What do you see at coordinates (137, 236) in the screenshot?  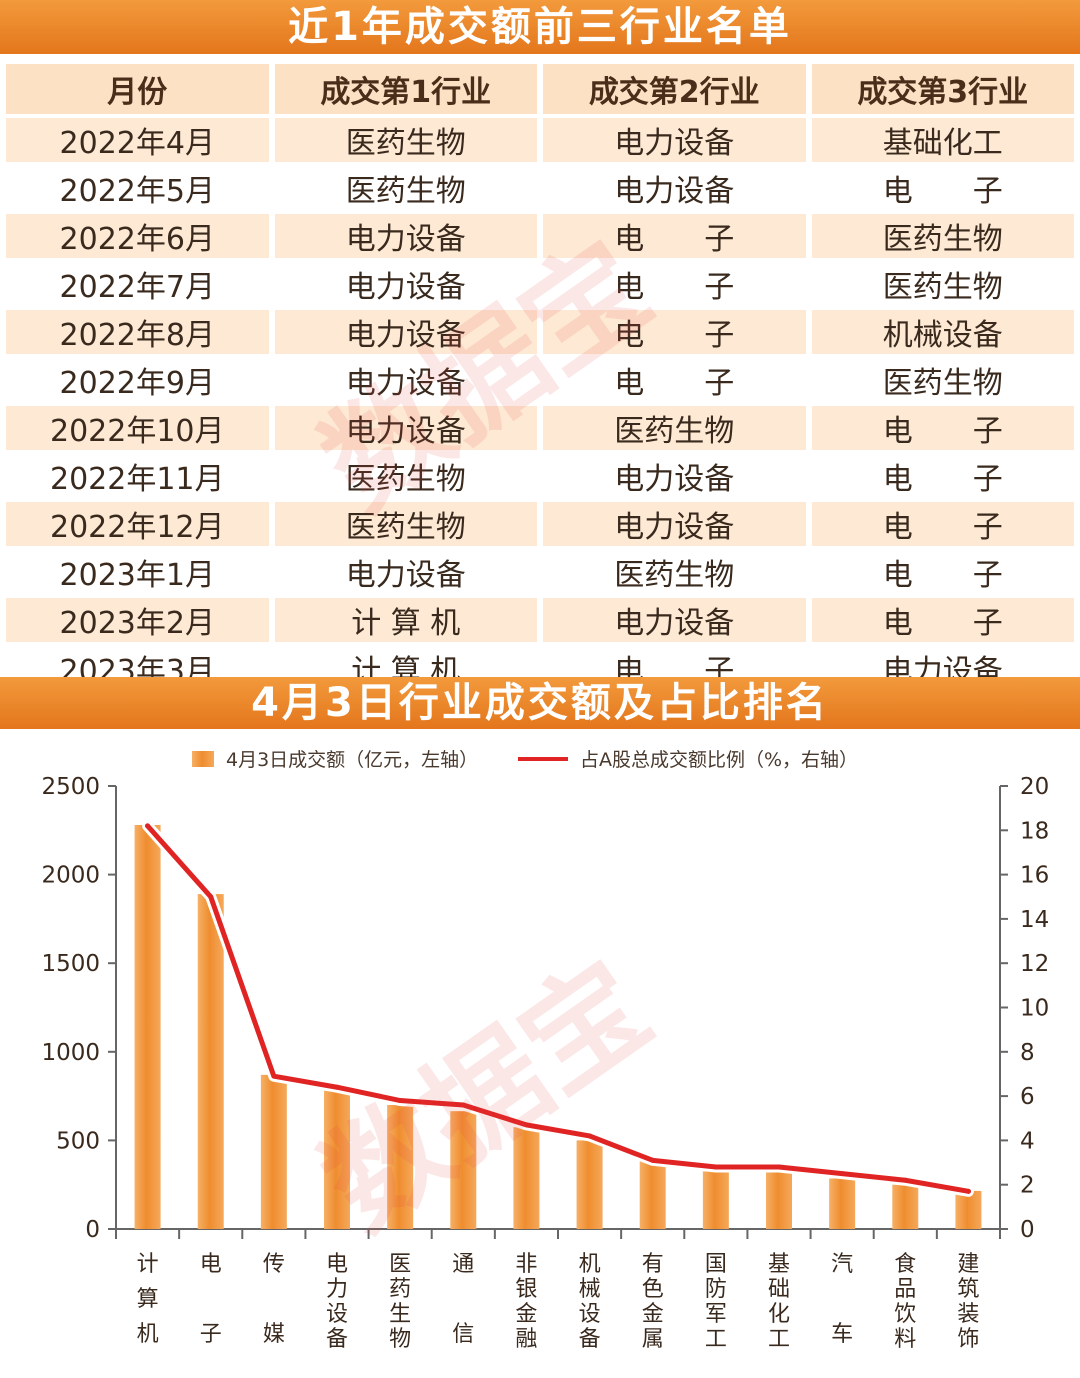 I see `table-cell: 2022年6月` at bounding box center [137, 236].